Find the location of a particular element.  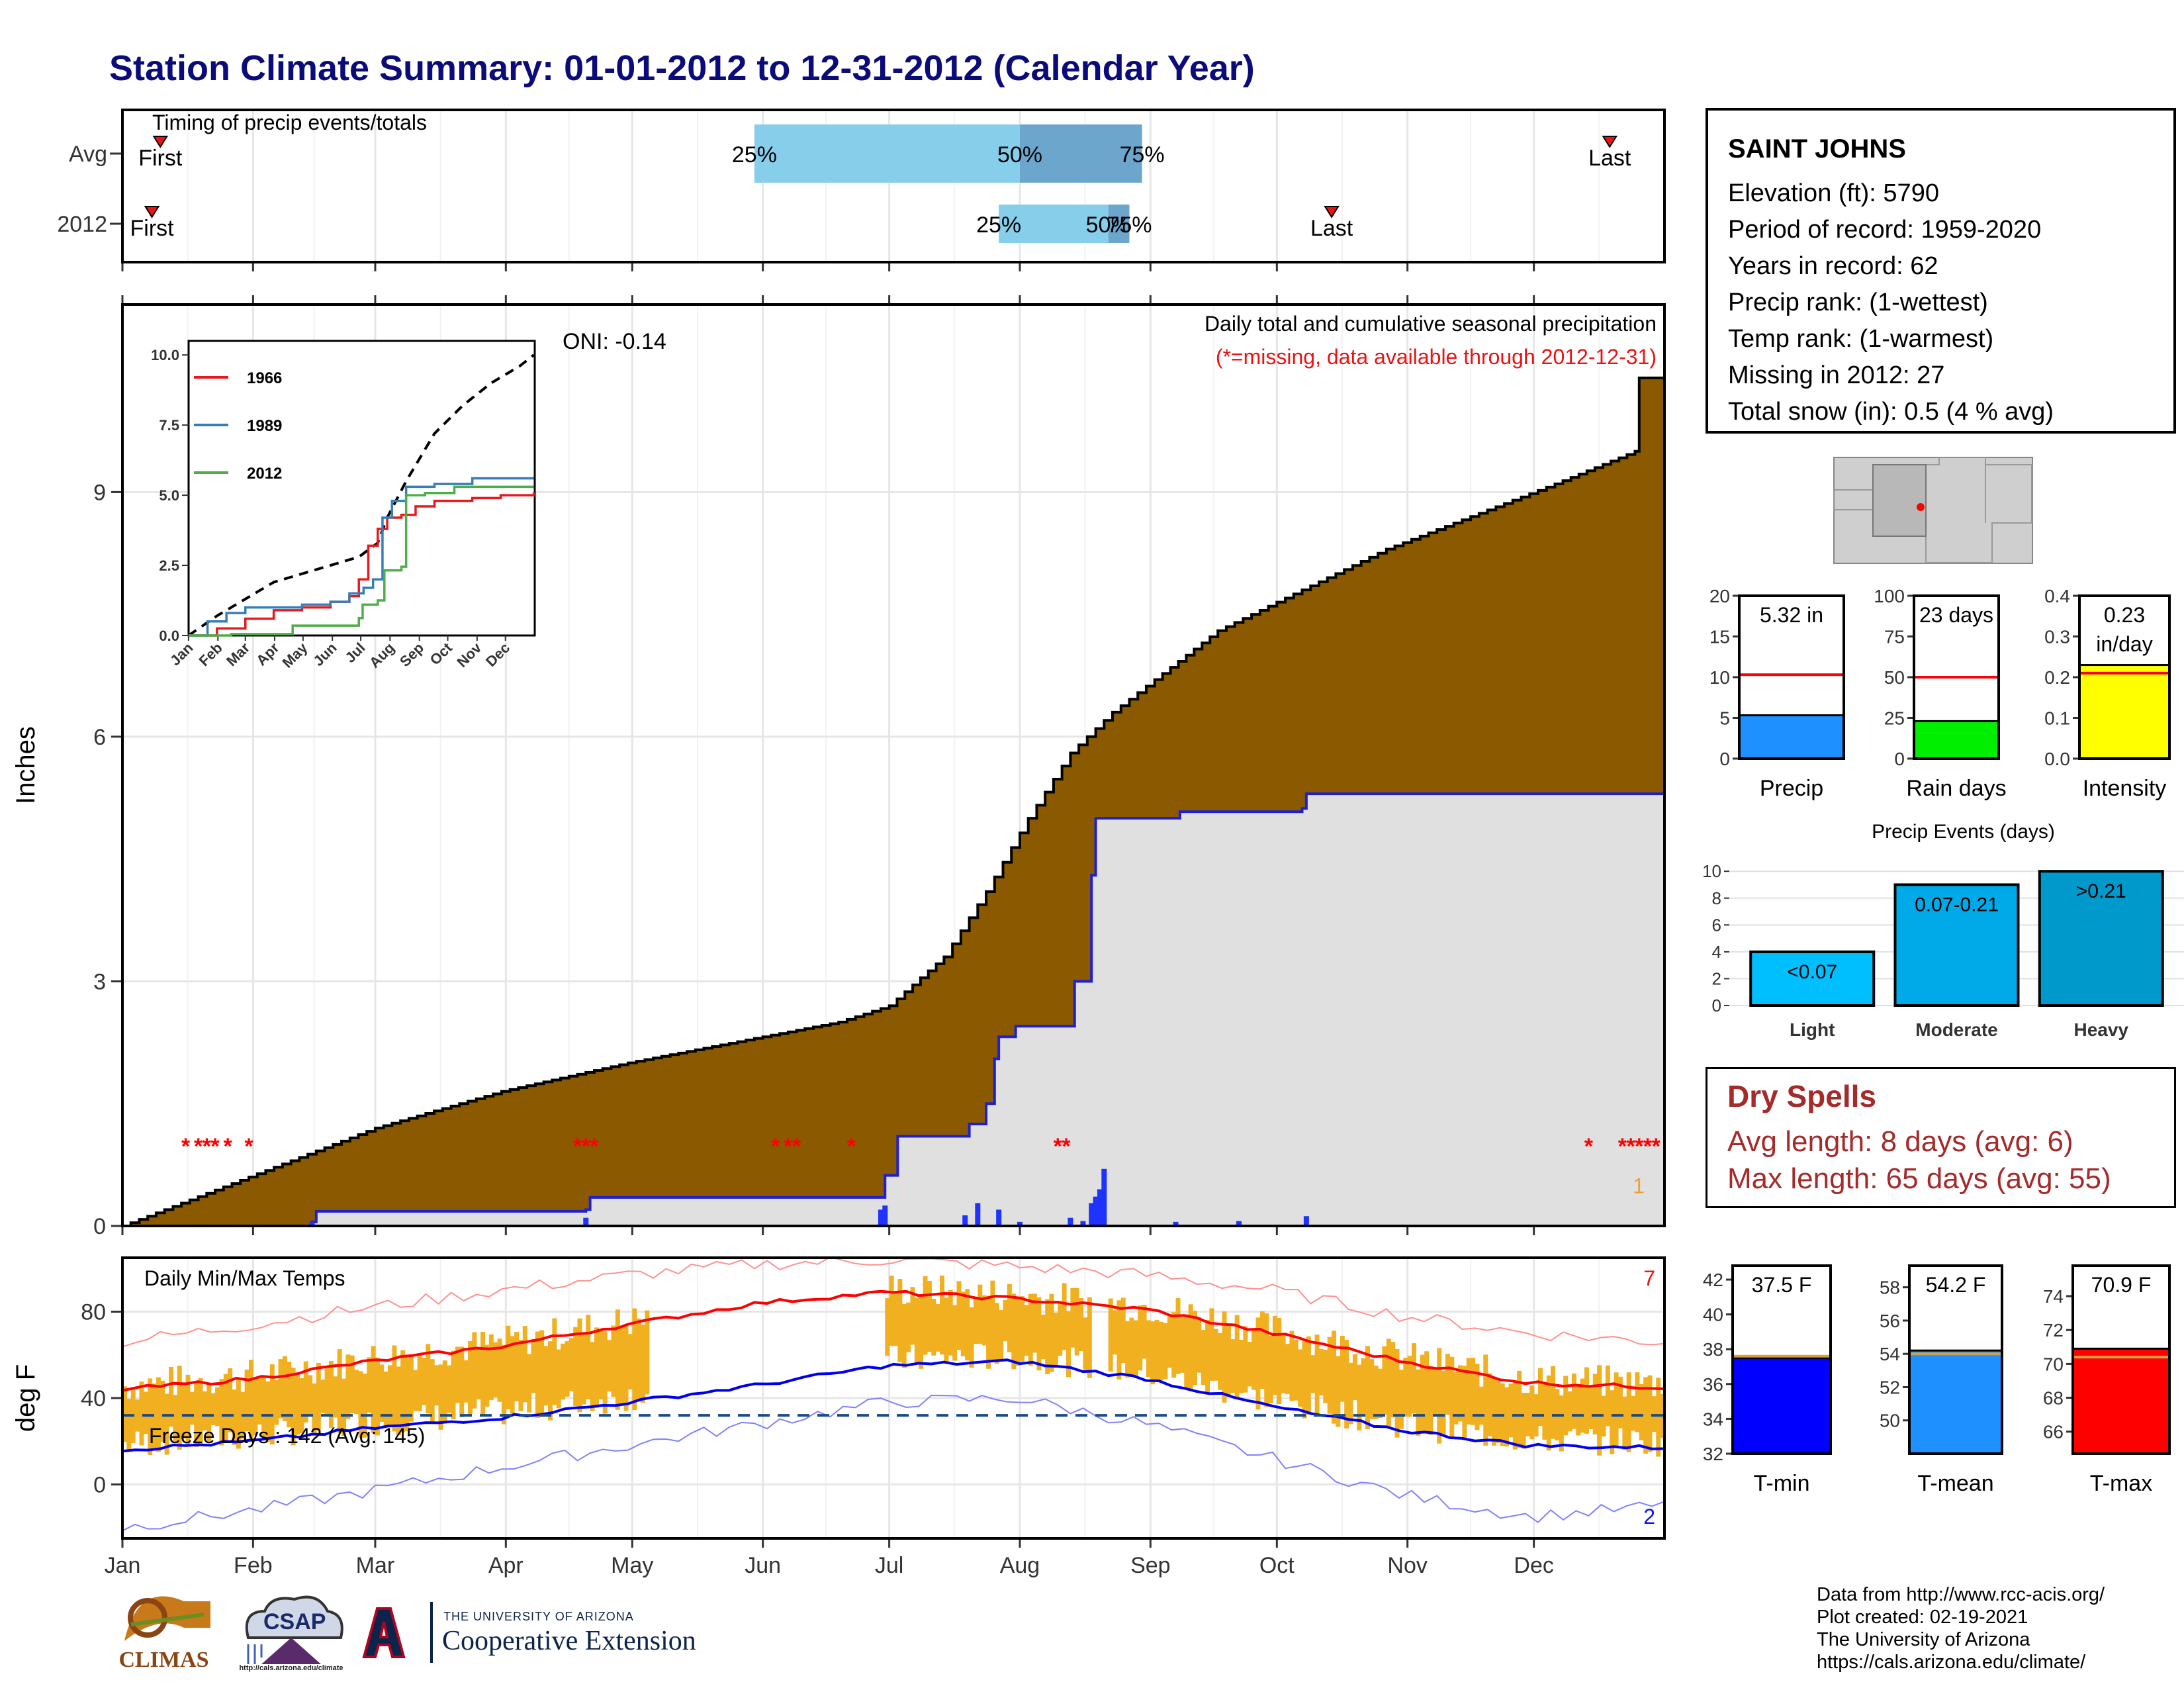

missing-day-marker-17: * is located at coordinates (1630, 1146).